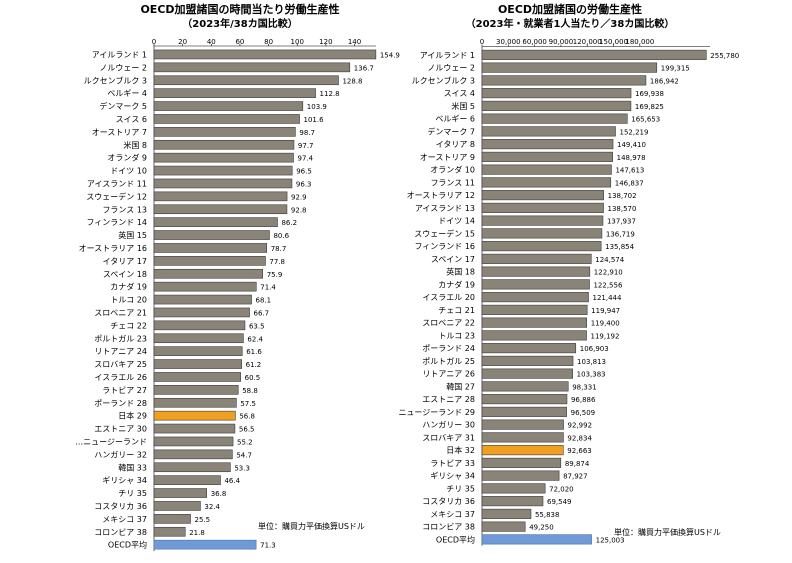  I want to click on value-label: 55.2, so click(245, 442).